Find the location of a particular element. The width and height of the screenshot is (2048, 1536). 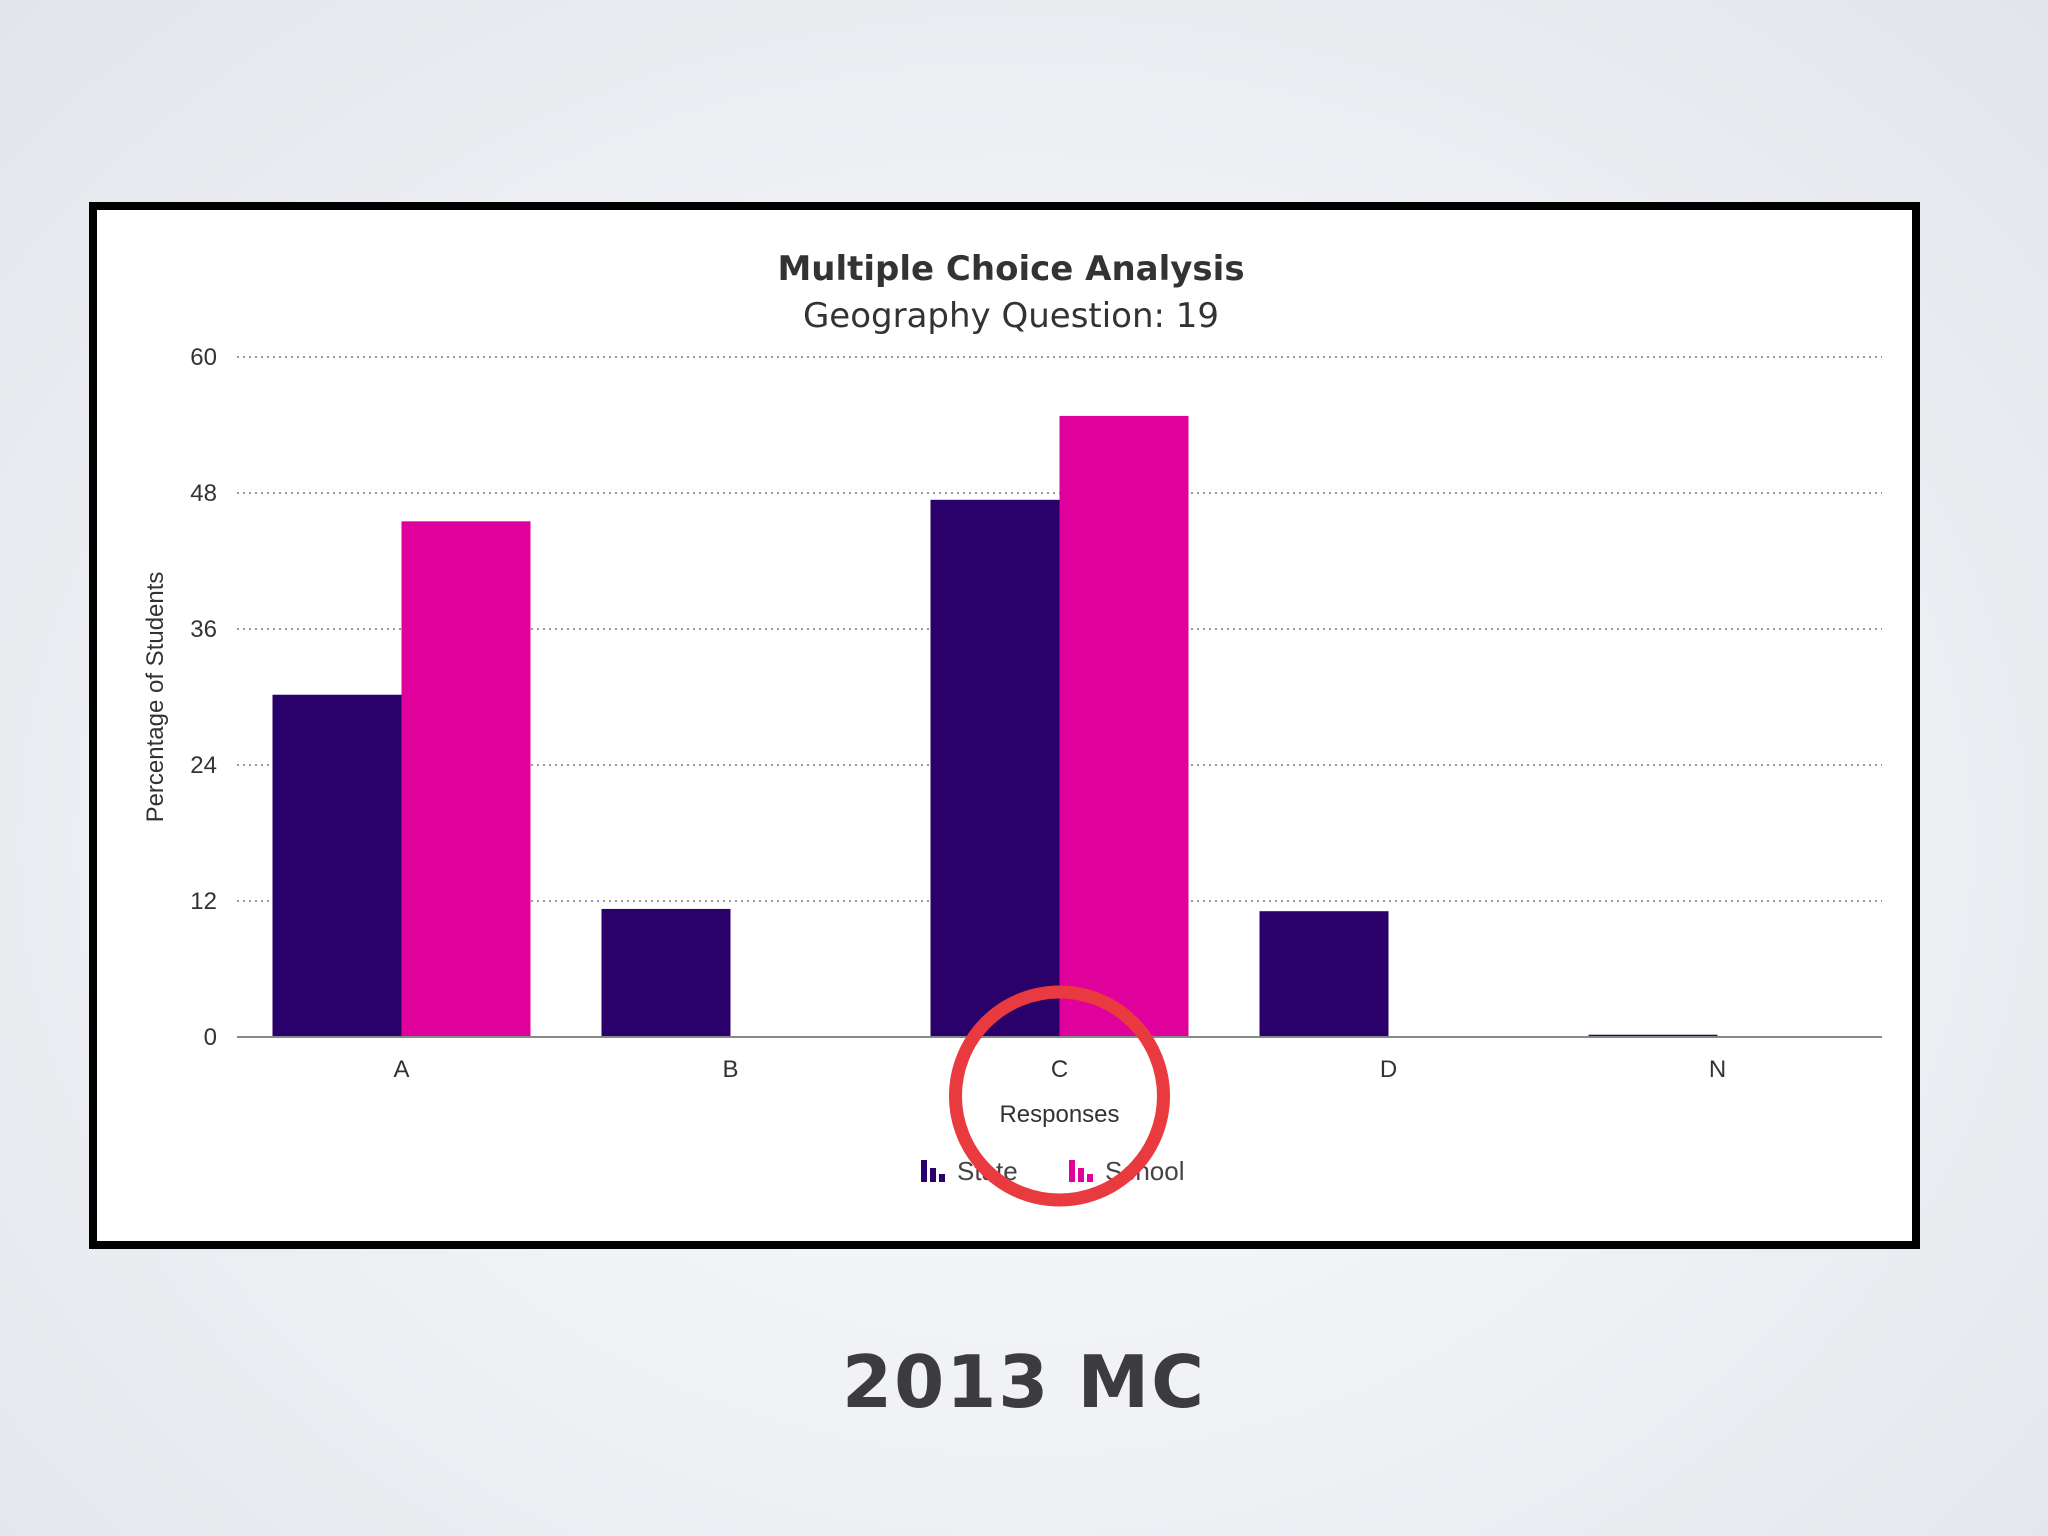

y-axis-label: Percentage of Students is located at coordinates (155, 697).